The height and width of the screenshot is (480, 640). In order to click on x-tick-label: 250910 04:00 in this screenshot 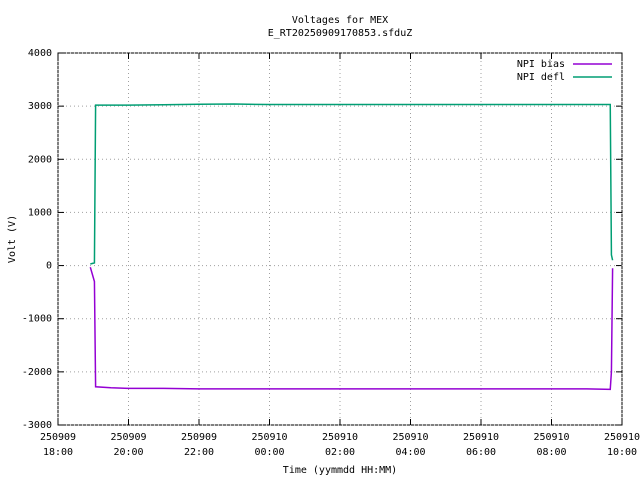, I will do `click(410, 445)`.